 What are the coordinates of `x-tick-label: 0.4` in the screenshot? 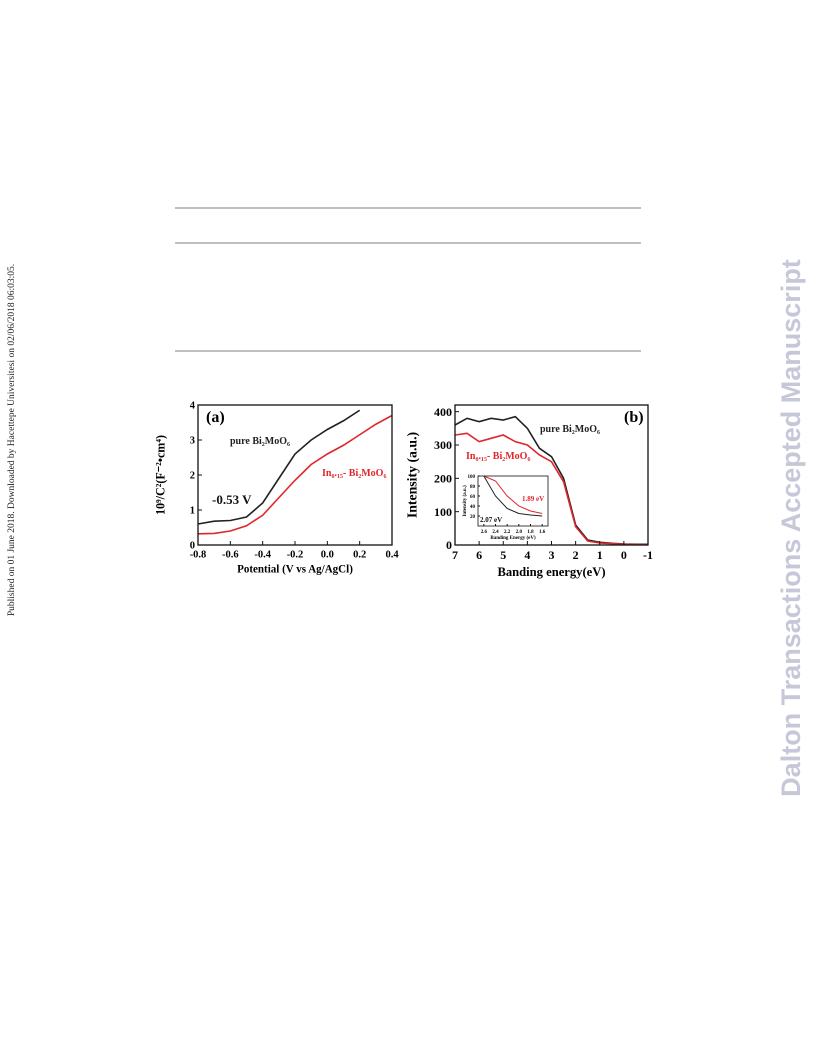 It's located at (392, 555).